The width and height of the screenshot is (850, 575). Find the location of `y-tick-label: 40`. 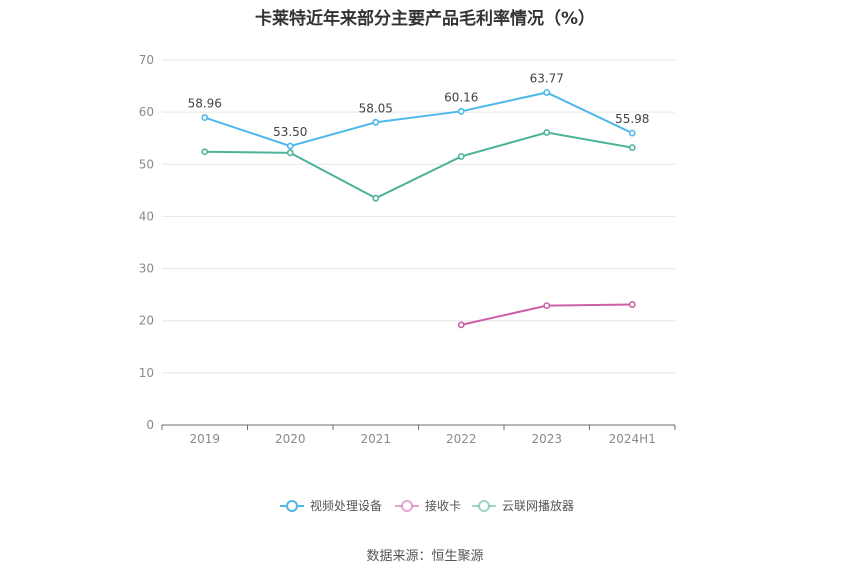

y-tick-label: 40 is located at coordinates (146, 216).